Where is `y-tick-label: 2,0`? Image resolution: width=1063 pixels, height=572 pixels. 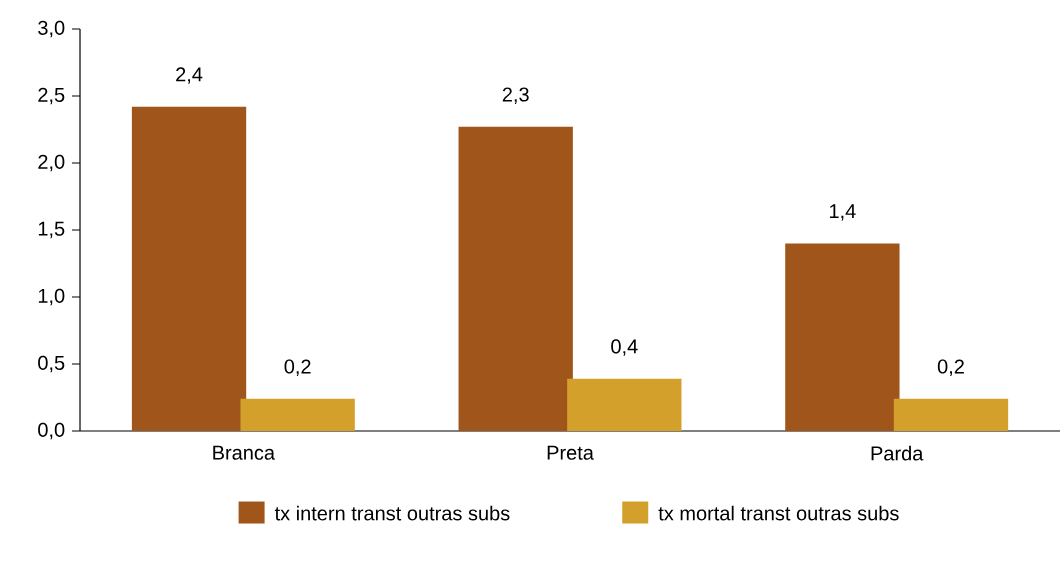
y-tick-label: 2,0 is located at coordinates (51, 163).